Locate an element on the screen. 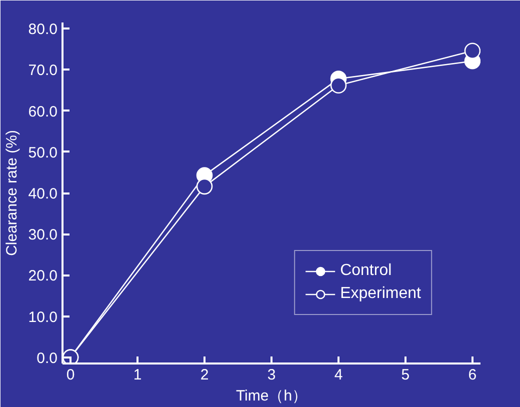 The width and height of the screenshot is (520, 407). y-tick-label: 80.0 is located at coordinates (43, 29).